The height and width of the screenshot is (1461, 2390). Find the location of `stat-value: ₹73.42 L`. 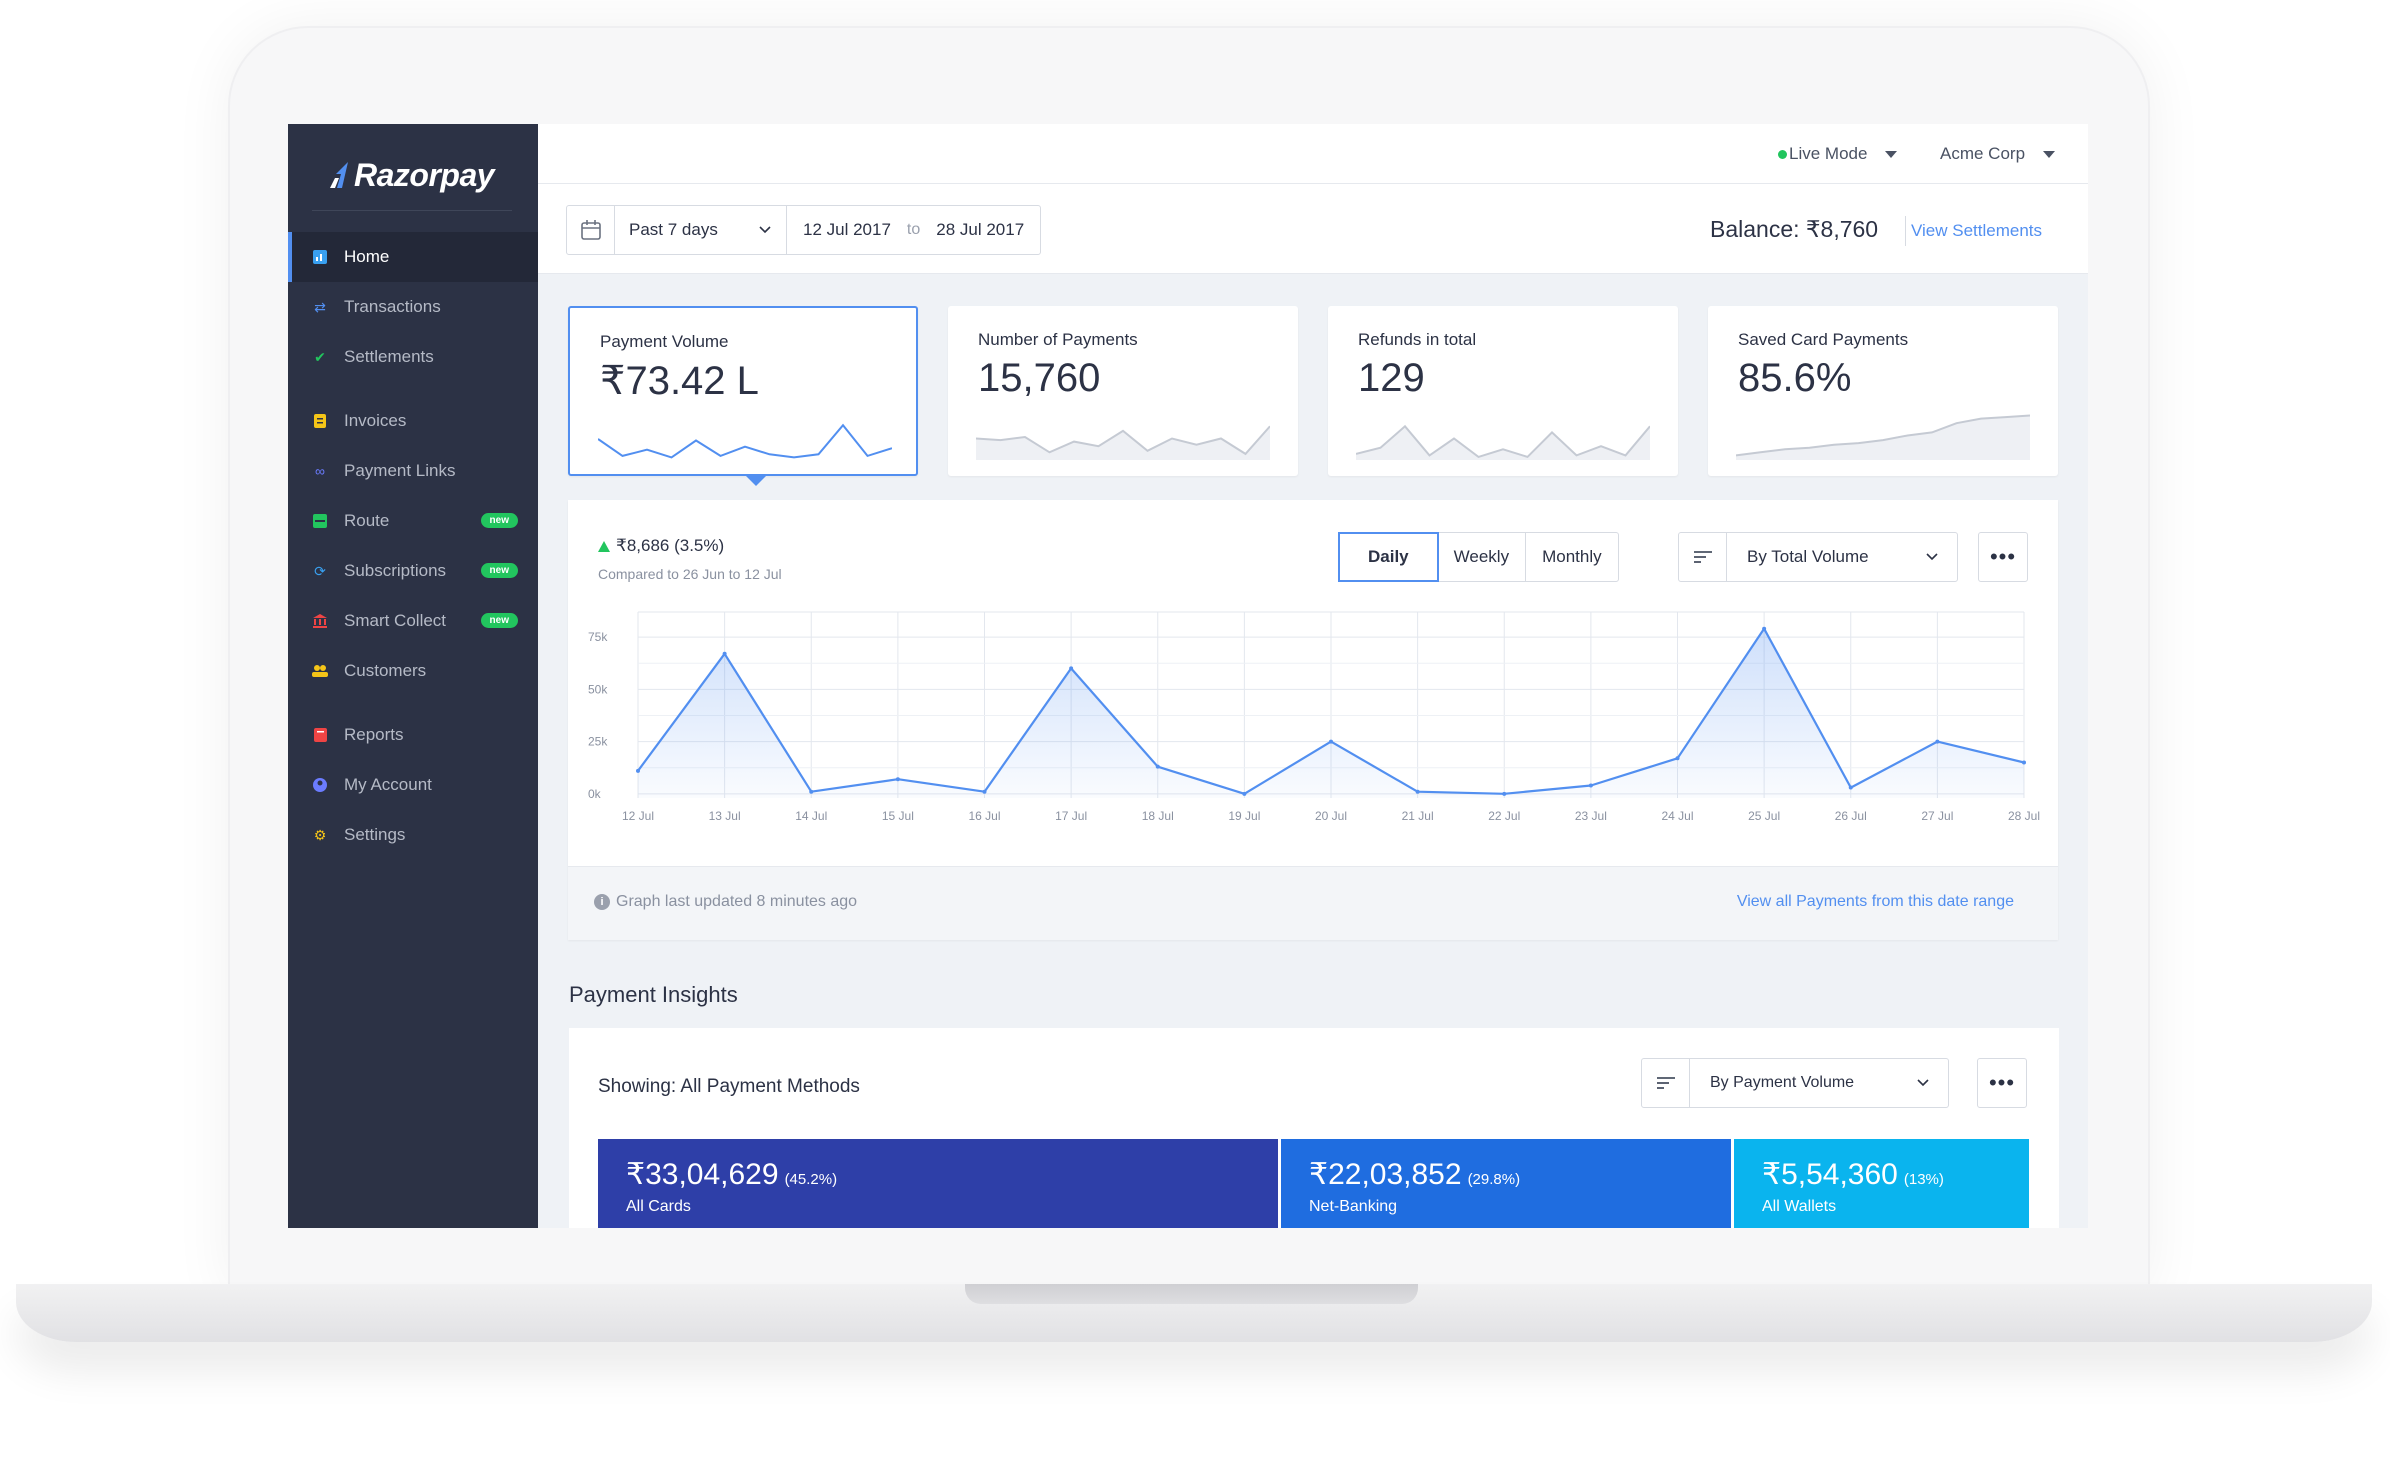

stat-value: ₹73.42 L is located at coordinates (679, 381).